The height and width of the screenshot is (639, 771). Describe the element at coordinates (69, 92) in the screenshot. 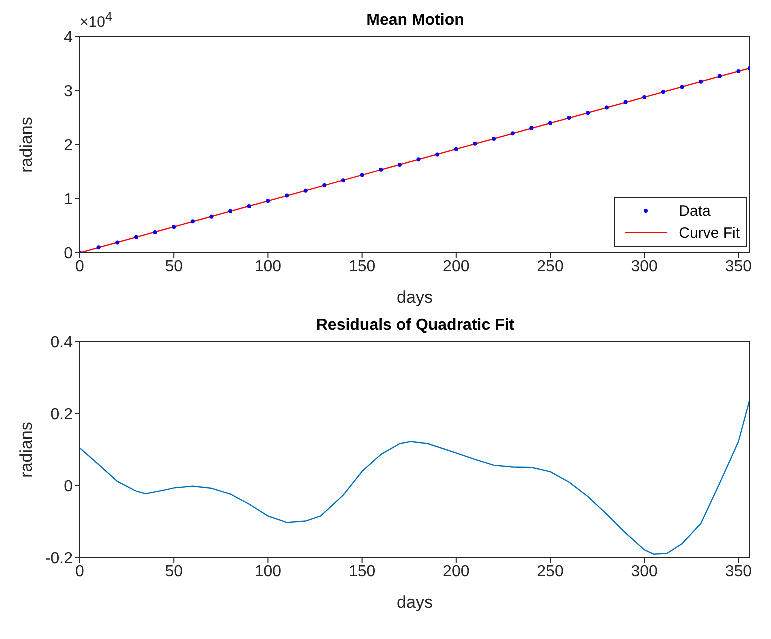

I see `y-tick-label: 3` at that location.